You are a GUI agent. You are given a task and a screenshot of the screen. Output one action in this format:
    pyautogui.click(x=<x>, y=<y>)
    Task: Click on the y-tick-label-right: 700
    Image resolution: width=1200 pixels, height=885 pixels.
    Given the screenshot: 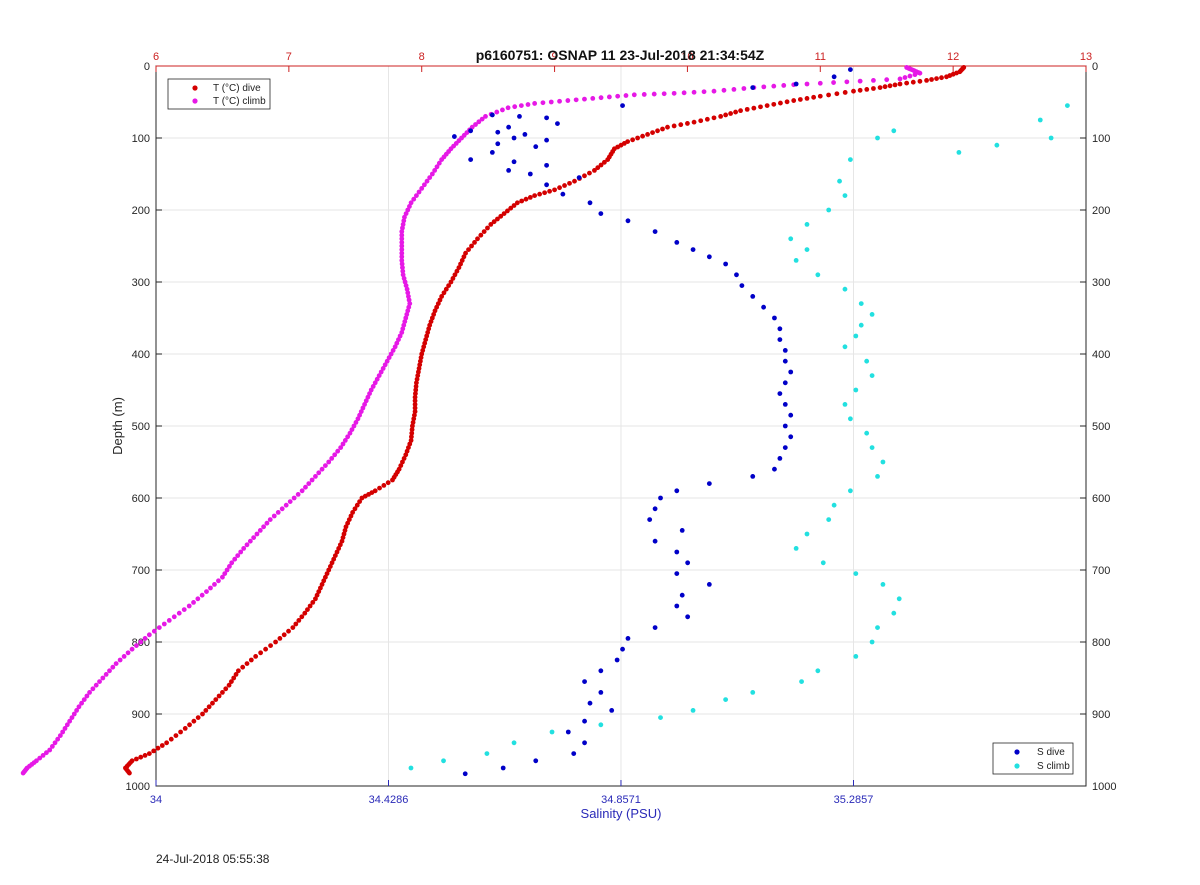 What is the action you would take?
    pyautogui.click(x=1101, y=571)
    